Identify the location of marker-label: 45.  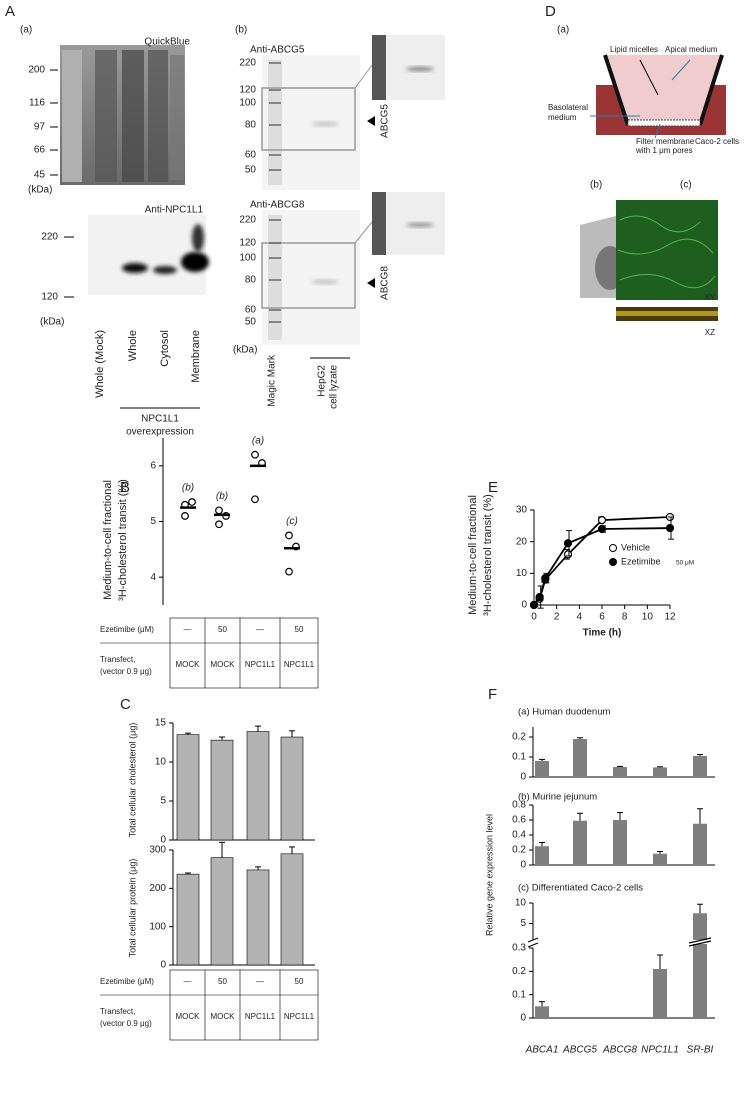
(40, 175).